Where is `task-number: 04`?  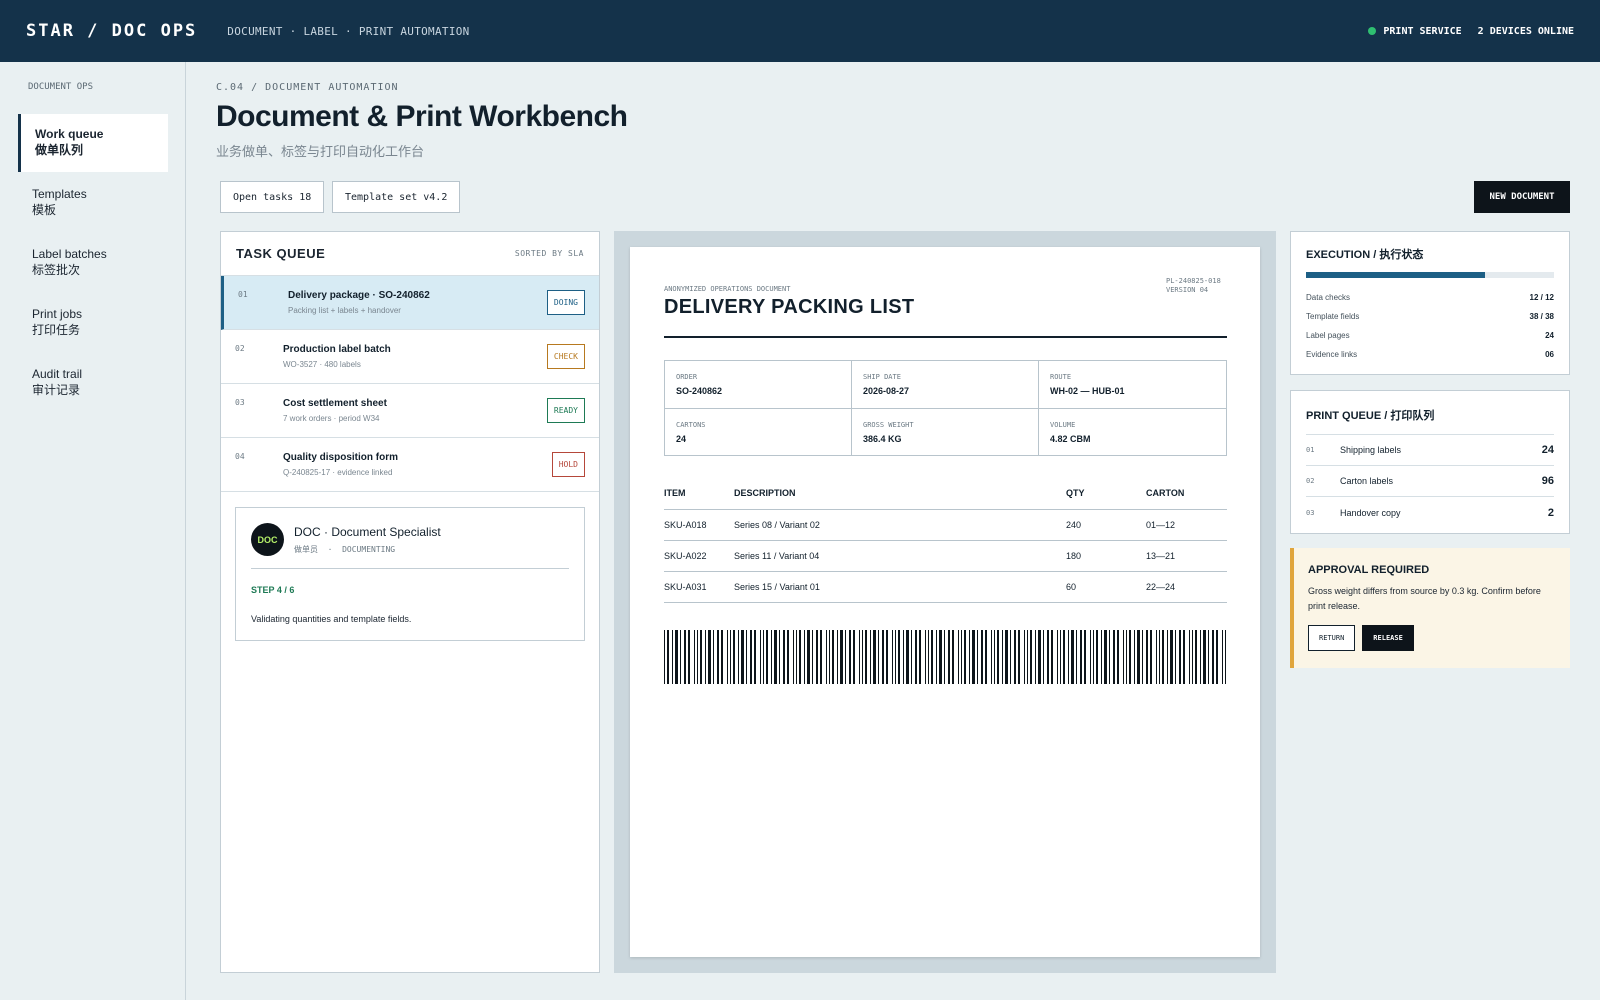 task-number: 04 is located at coordinates (240, 456).